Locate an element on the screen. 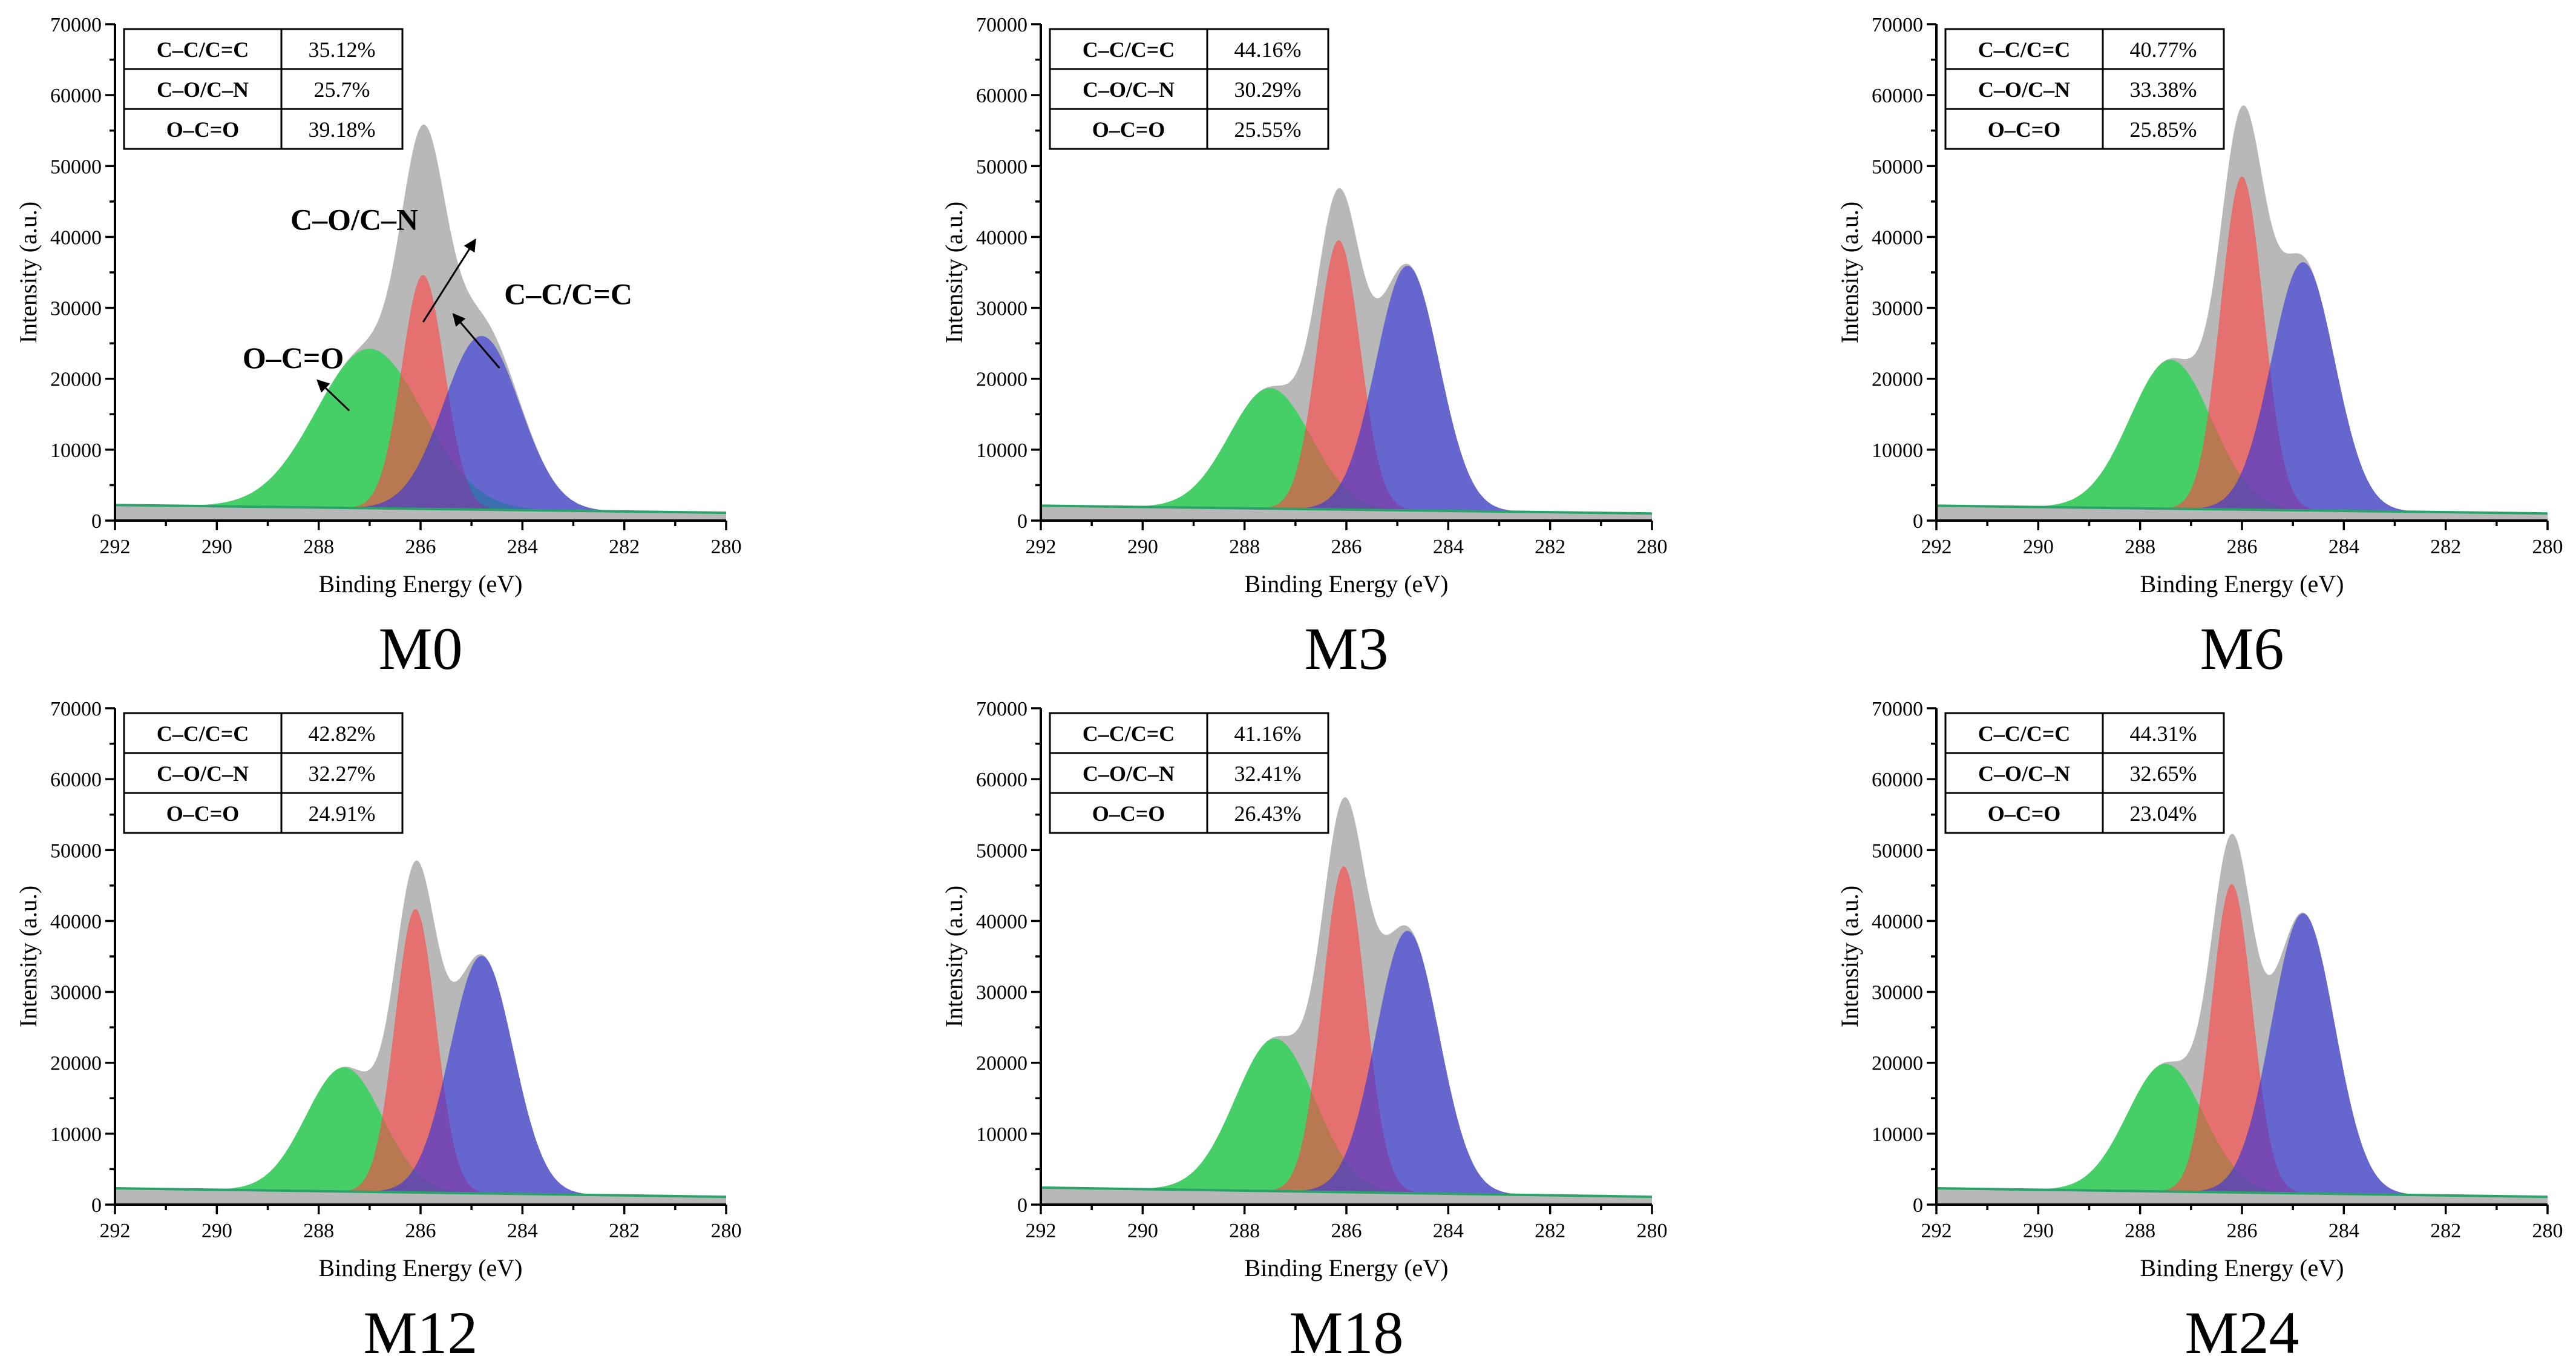 The image size is (2576, 1362). sample-label: M18 is located at coordinates (1347, 1330).